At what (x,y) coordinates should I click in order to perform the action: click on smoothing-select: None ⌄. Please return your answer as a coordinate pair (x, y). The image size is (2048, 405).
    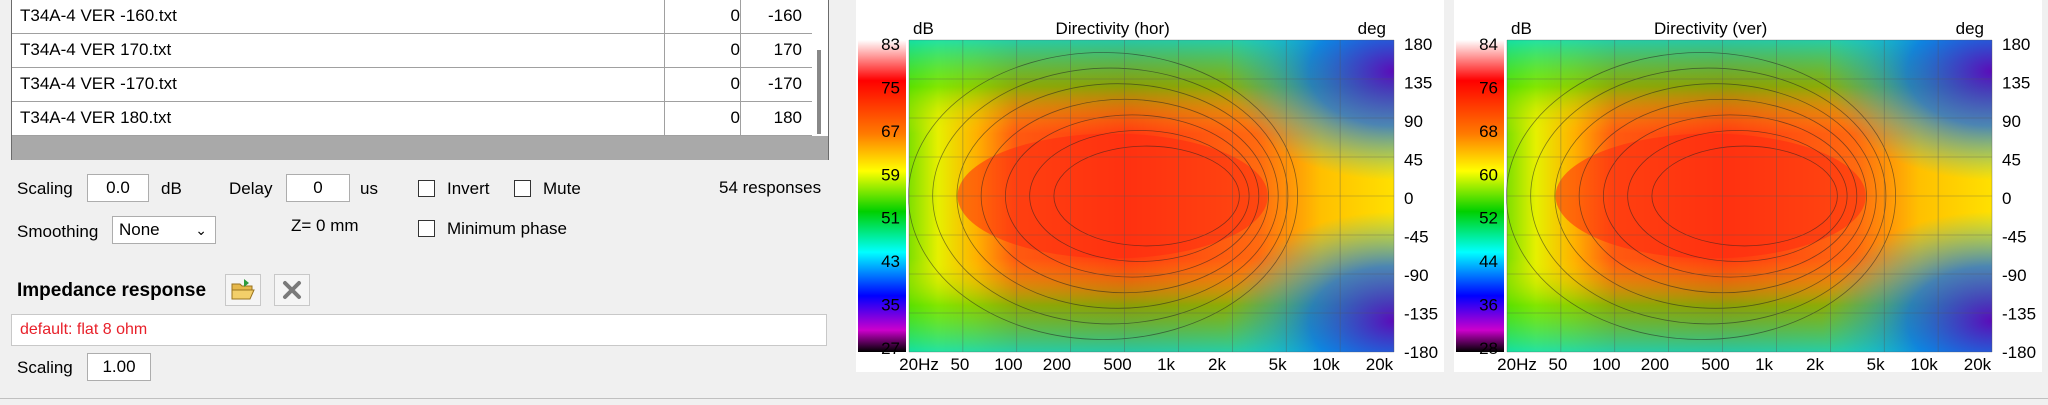
    Looking at the image, I should click on (164, 230).